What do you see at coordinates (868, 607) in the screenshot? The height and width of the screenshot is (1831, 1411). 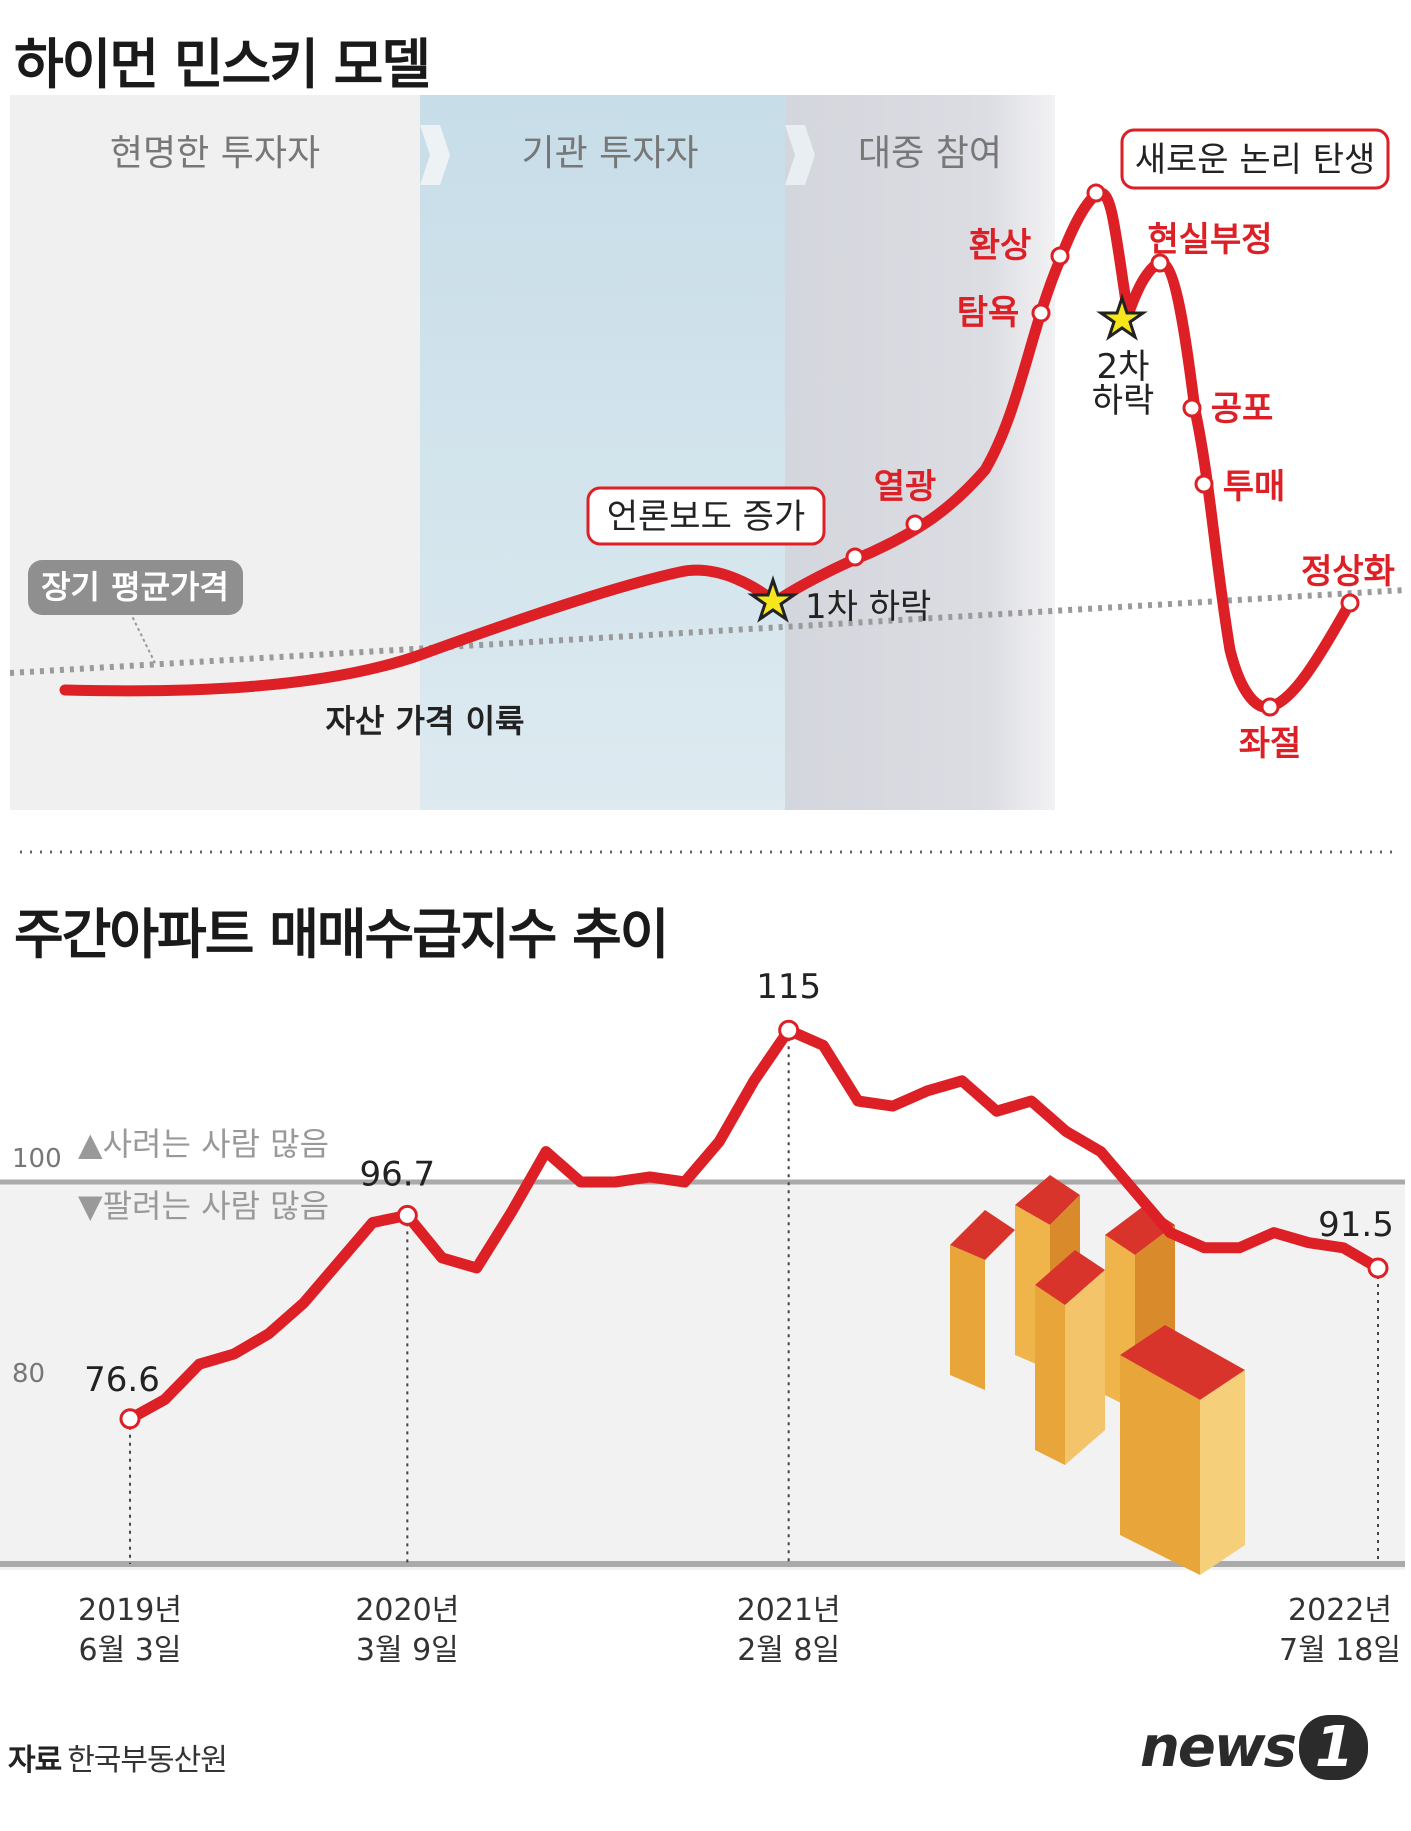 I see `first-drop-label: 1차 하락` at bounding box center [868, 607].